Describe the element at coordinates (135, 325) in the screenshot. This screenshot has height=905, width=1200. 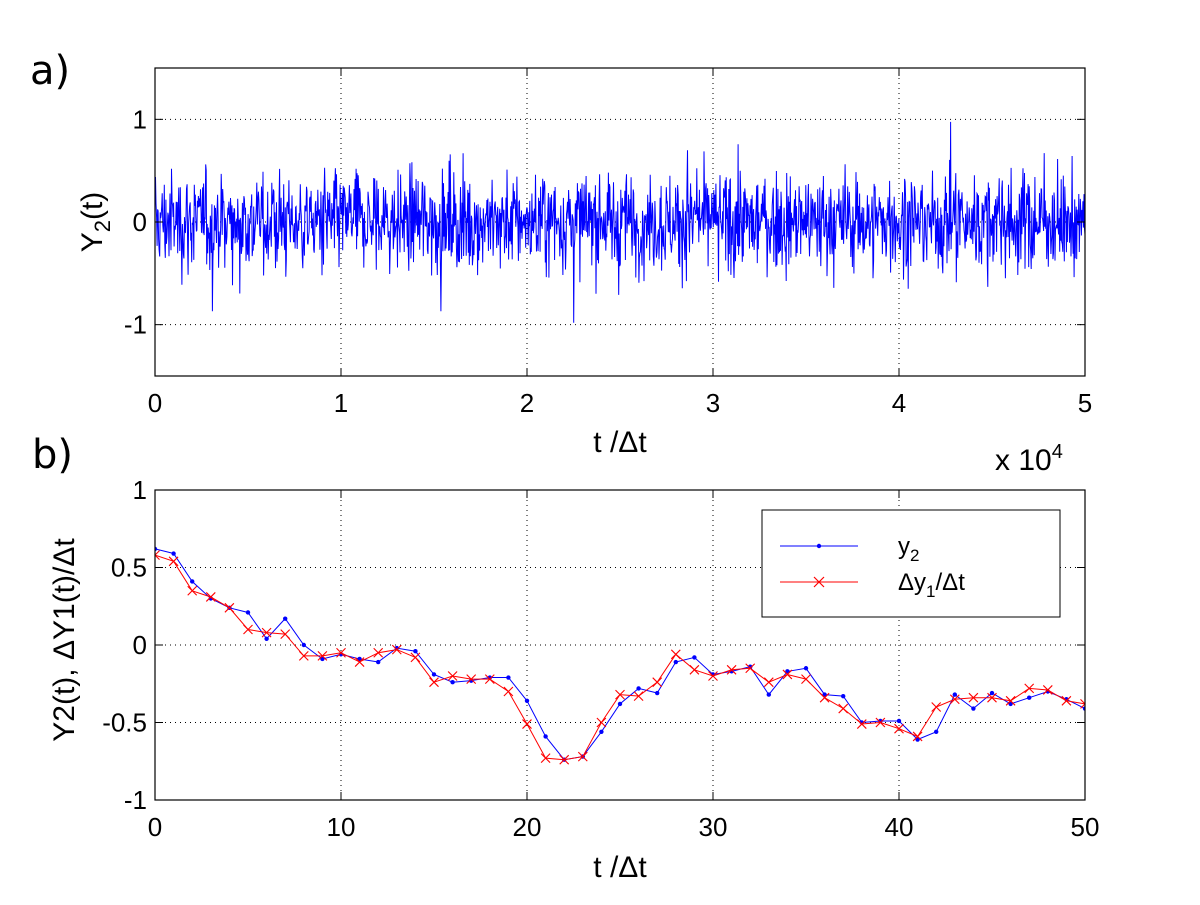
I see `chart-a-y-tick-label-0: -1` at that location.